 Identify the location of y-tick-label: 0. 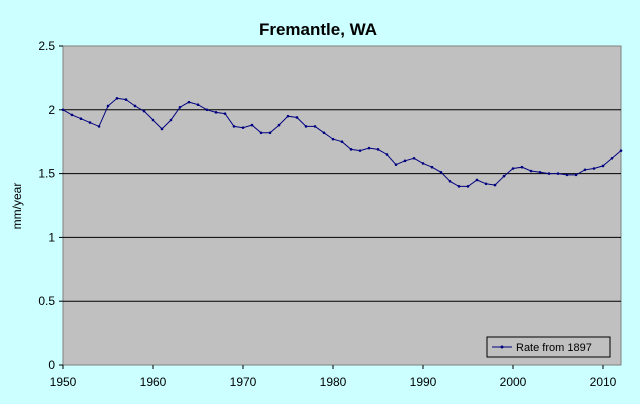
(51, 365).